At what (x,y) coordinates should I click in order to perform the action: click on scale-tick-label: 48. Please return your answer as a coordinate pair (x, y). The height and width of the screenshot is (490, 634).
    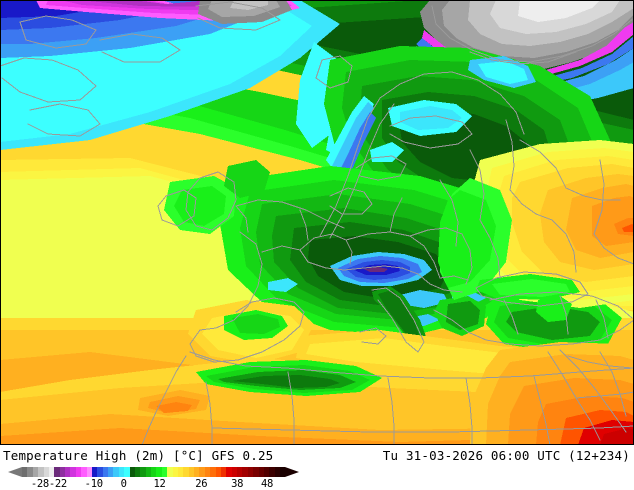
    Looking at the image, I should click on (267, 484).